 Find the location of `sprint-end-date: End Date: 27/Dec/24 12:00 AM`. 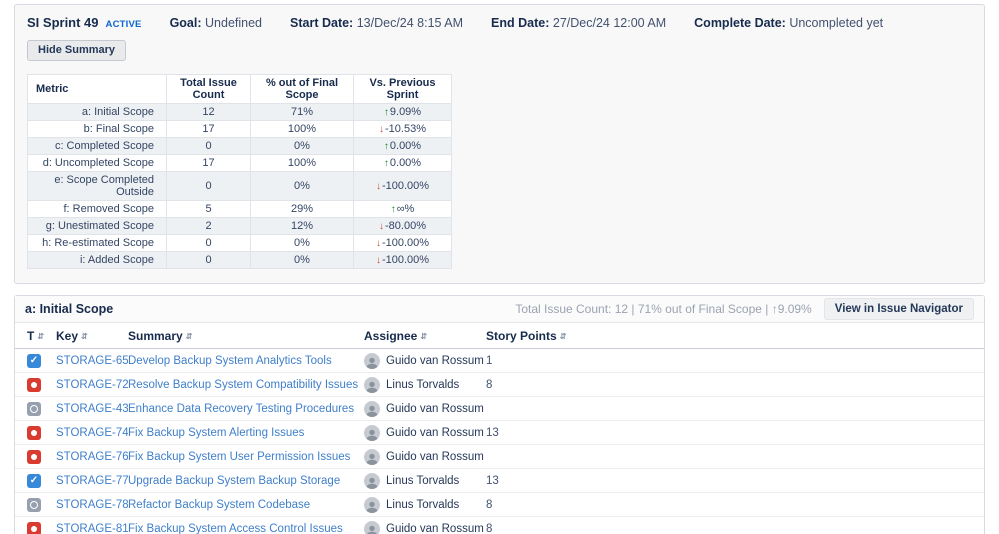

sprint-end-date: End Date: 27/Dec/24 12:00 AM is located at coordinates (579, 23).